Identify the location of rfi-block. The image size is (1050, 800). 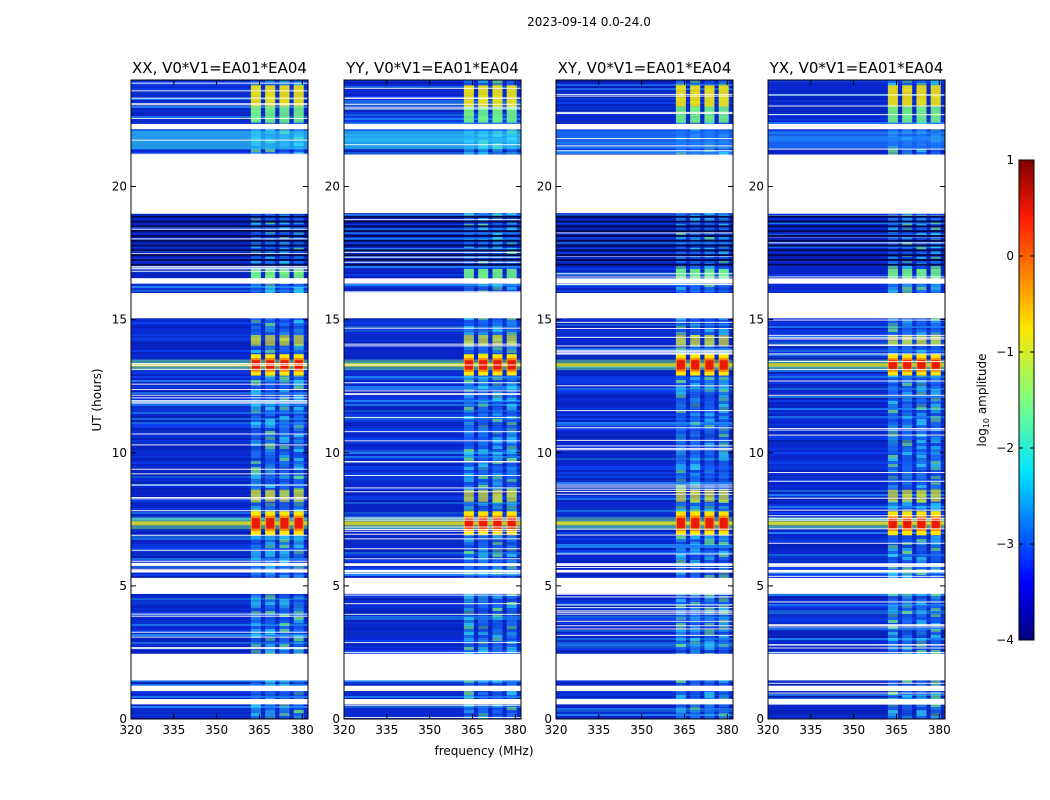
(298, 274).